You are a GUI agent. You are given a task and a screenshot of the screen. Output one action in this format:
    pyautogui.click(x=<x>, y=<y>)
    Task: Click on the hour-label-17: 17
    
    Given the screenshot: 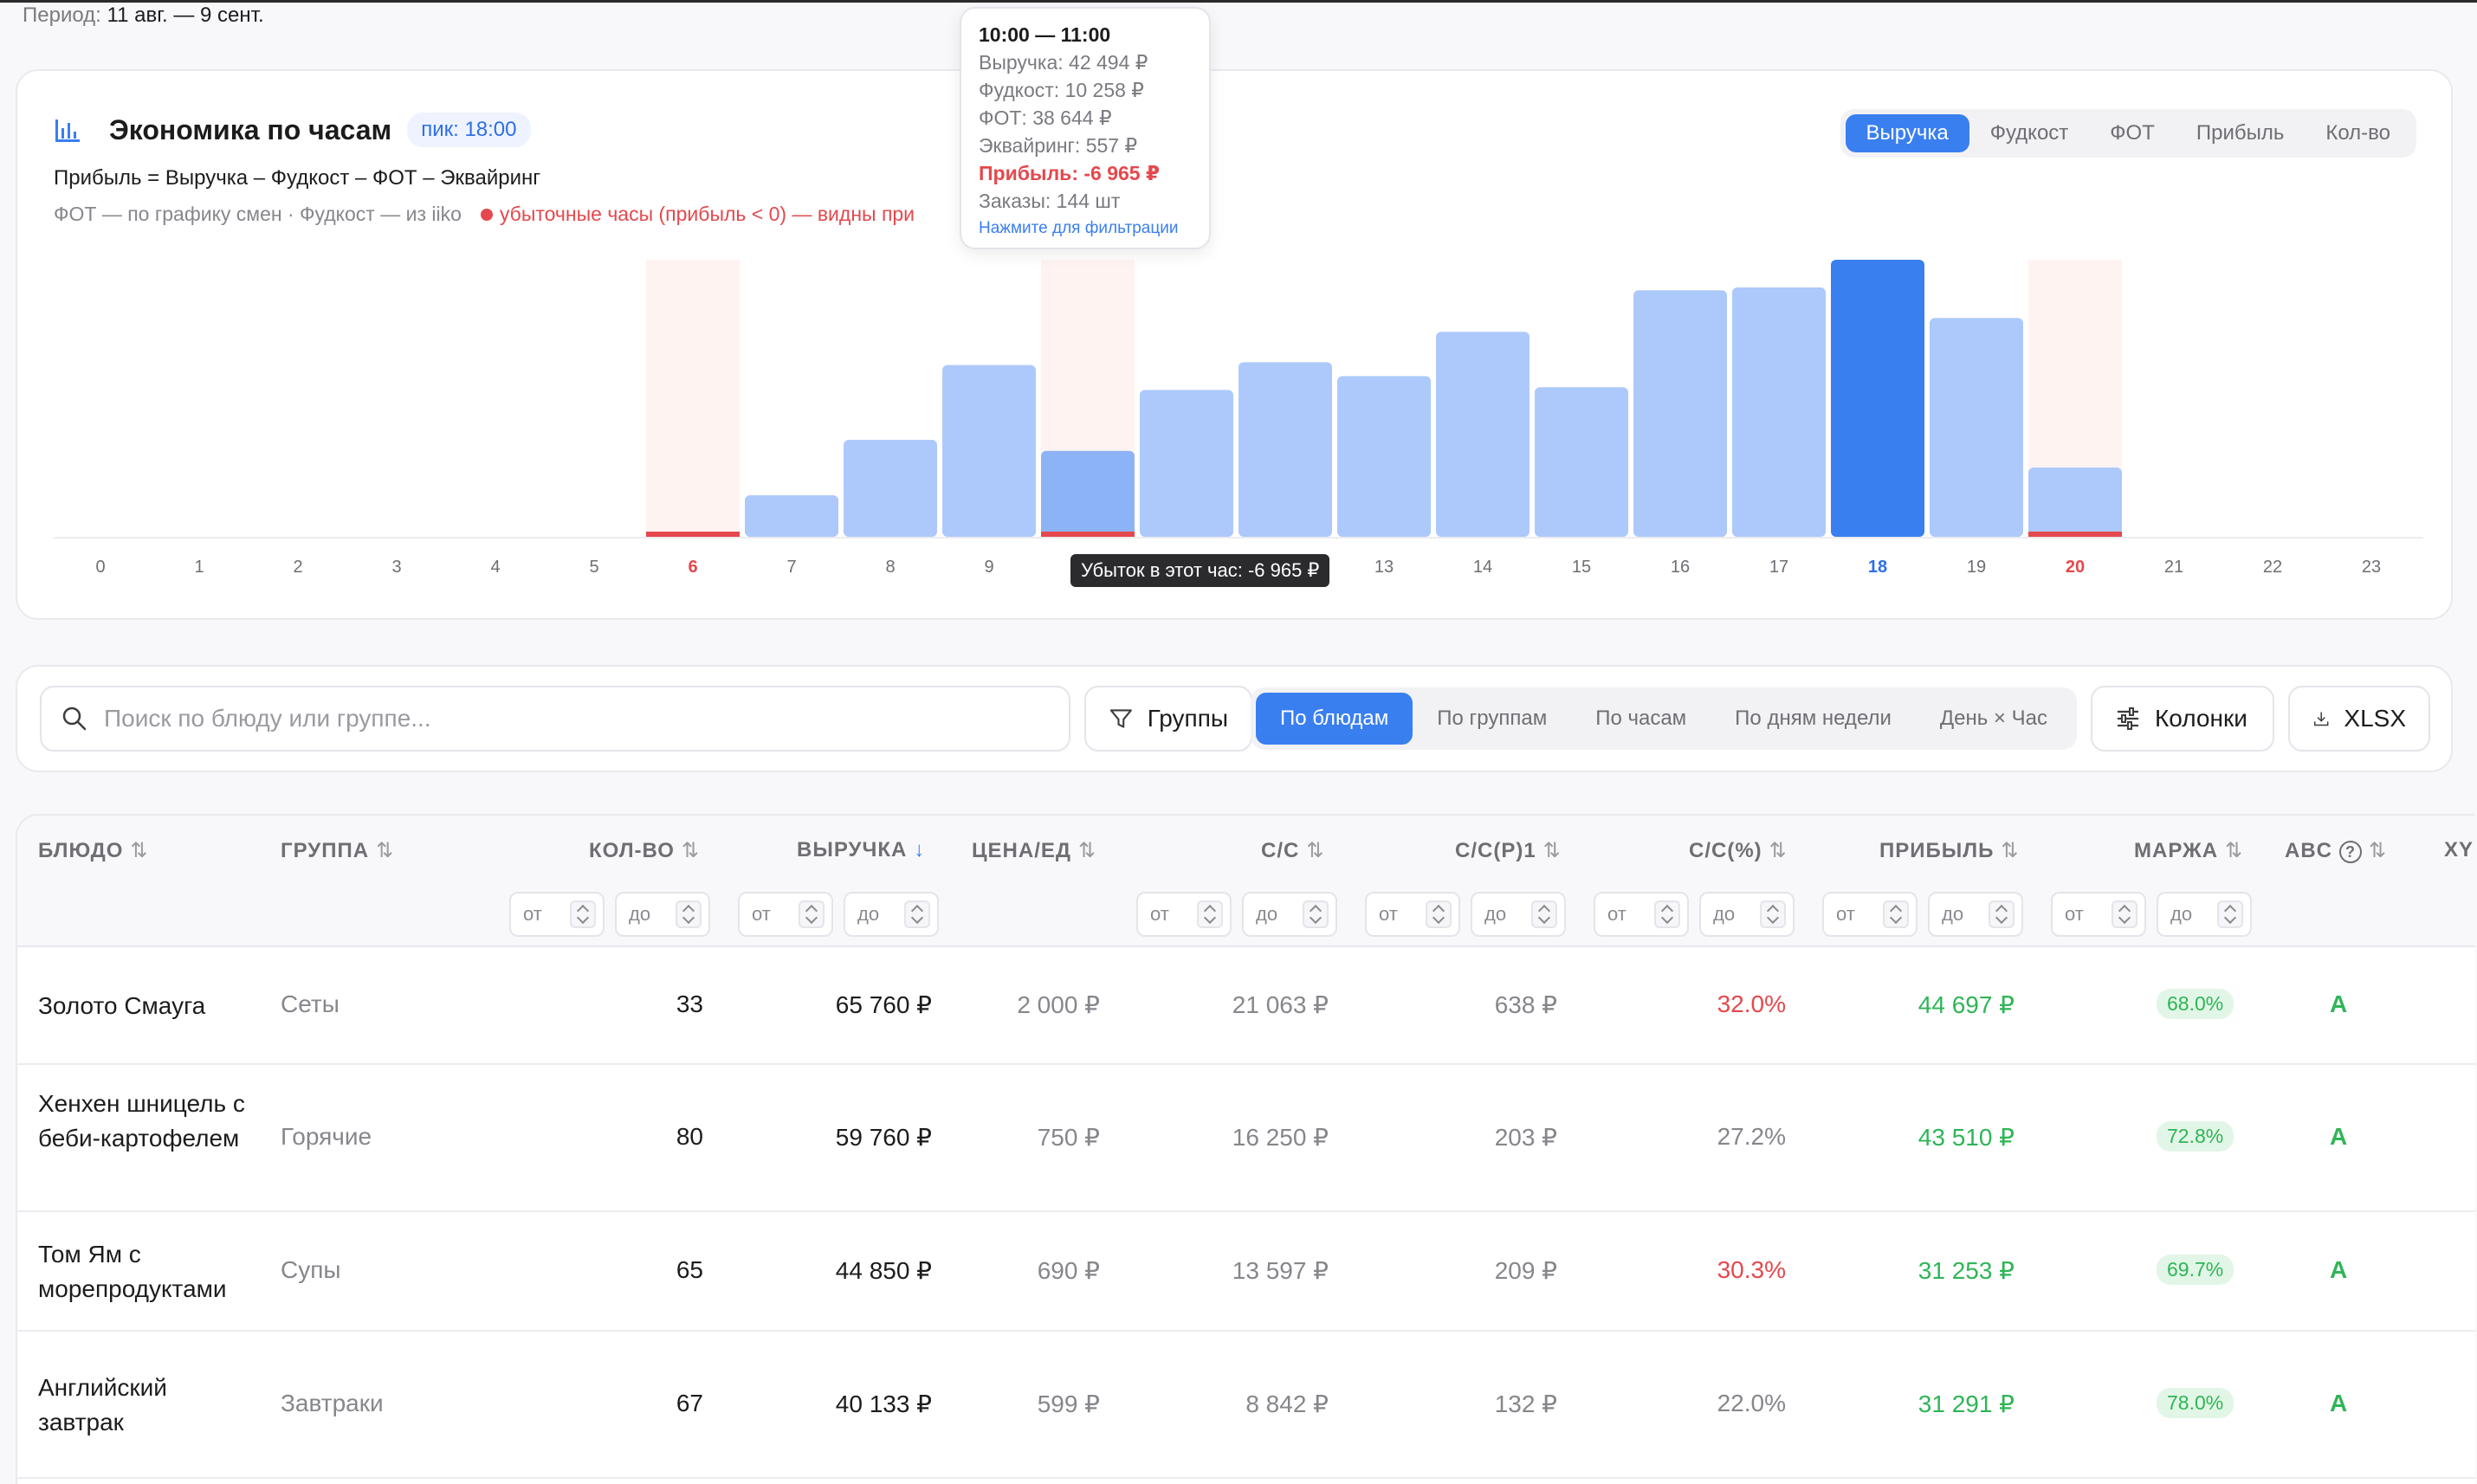 What is the action you would take?
    pyautogui.click(x=1779, y=567)
    